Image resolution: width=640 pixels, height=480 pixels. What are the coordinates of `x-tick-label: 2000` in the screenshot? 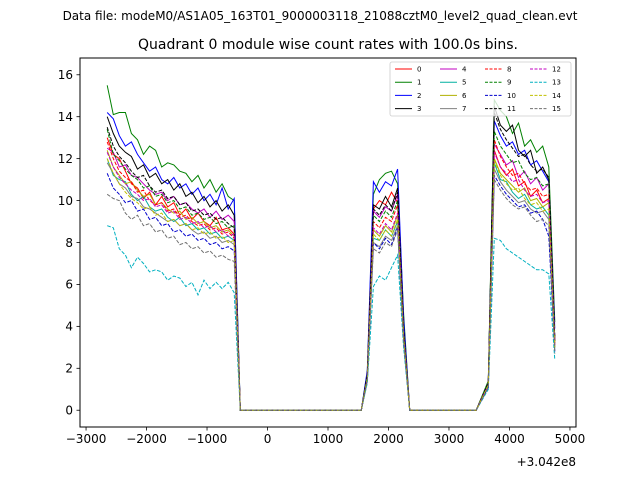 It's located at (388, 439).